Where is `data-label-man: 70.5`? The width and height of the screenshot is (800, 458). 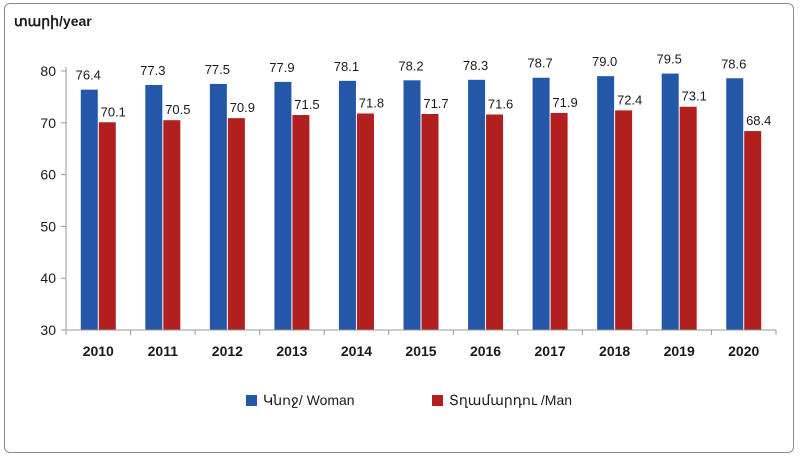 data-label-man: 70.5 is located at coordinates (177, 109).